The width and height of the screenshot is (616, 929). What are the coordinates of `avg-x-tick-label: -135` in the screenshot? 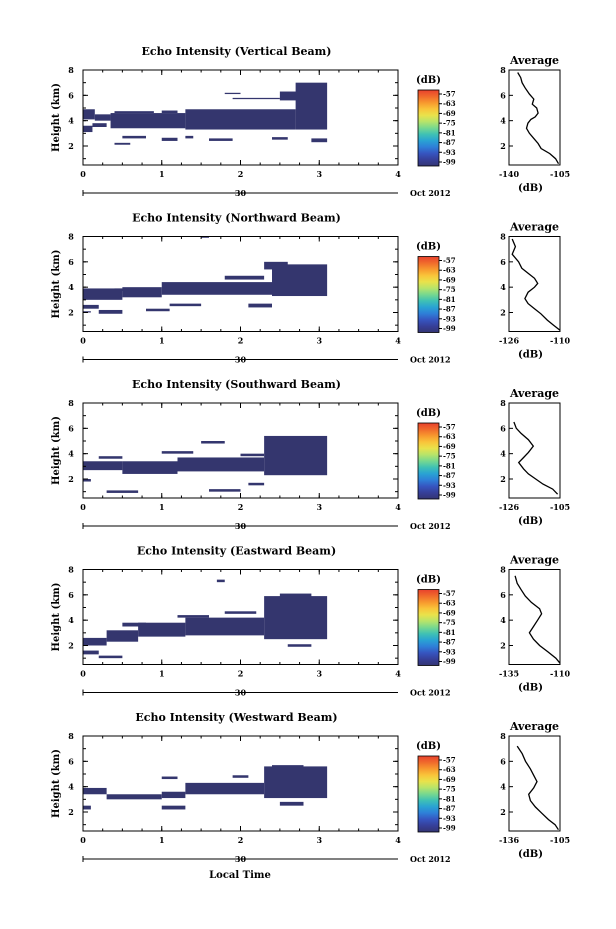 It's located at (509, 674).